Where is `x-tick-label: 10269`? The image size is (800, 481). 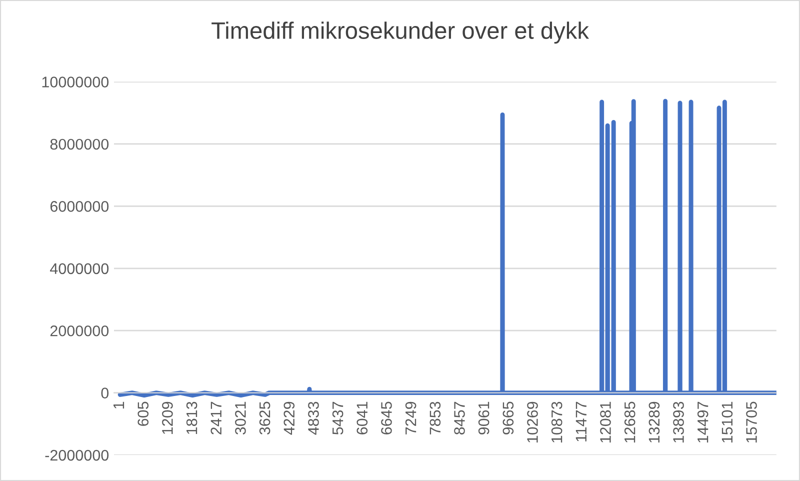 x-tick-label: 10269 is located at coordinates (532, 422).